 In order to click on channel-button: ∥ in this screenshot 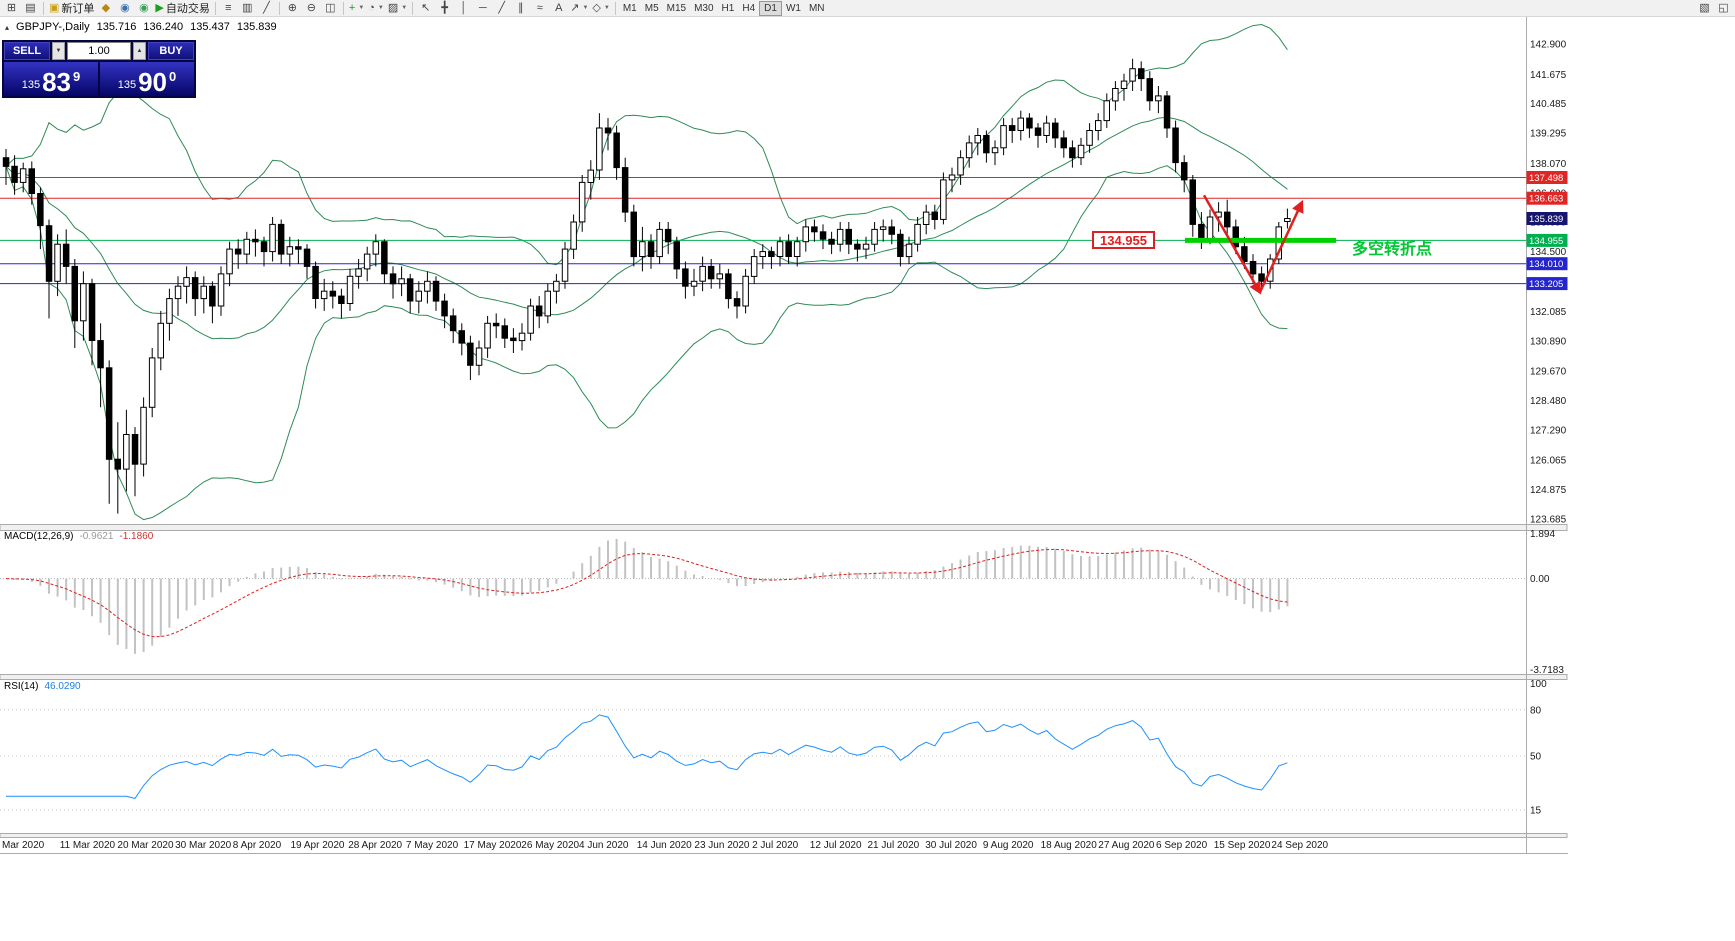, I will do `click(520, 8)`.